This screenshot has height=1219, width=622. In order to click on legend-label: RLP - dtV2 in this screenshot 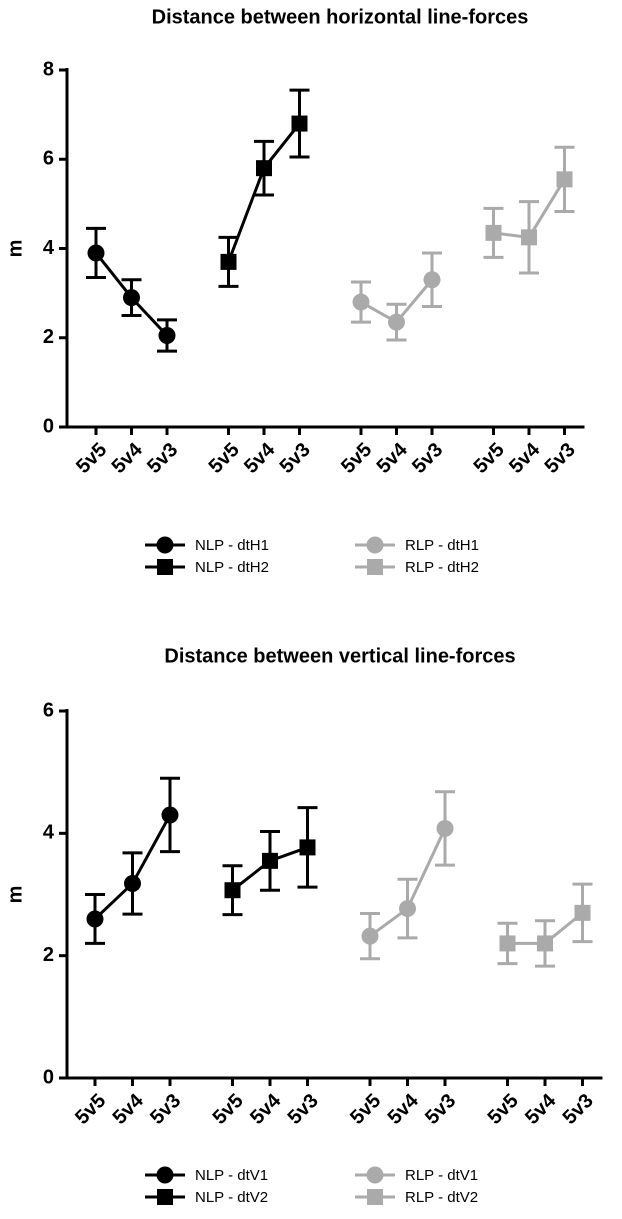, I will do `click(441, 1197)`.